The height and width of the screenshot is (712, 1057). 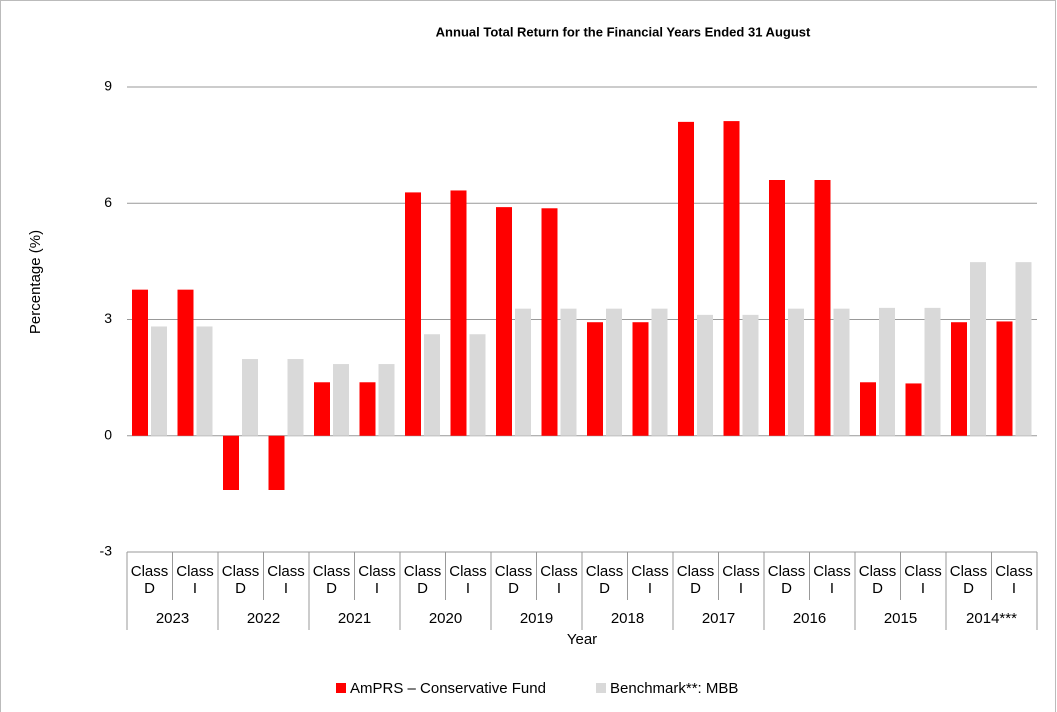 What do you see at coordinates (172, 618) in the screenshot?
I see `group-label: 2023` at bounding box center [172, 618].